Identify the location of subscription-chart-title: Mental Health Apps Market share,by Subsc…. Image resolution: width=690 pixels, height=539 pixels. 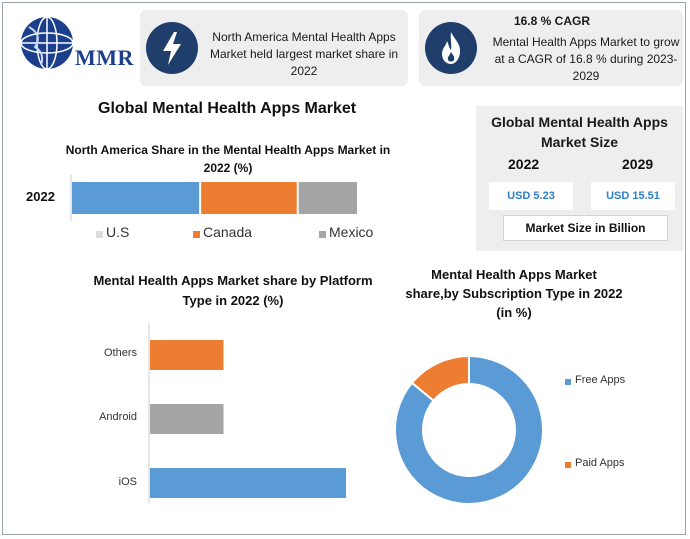
(514, 293).